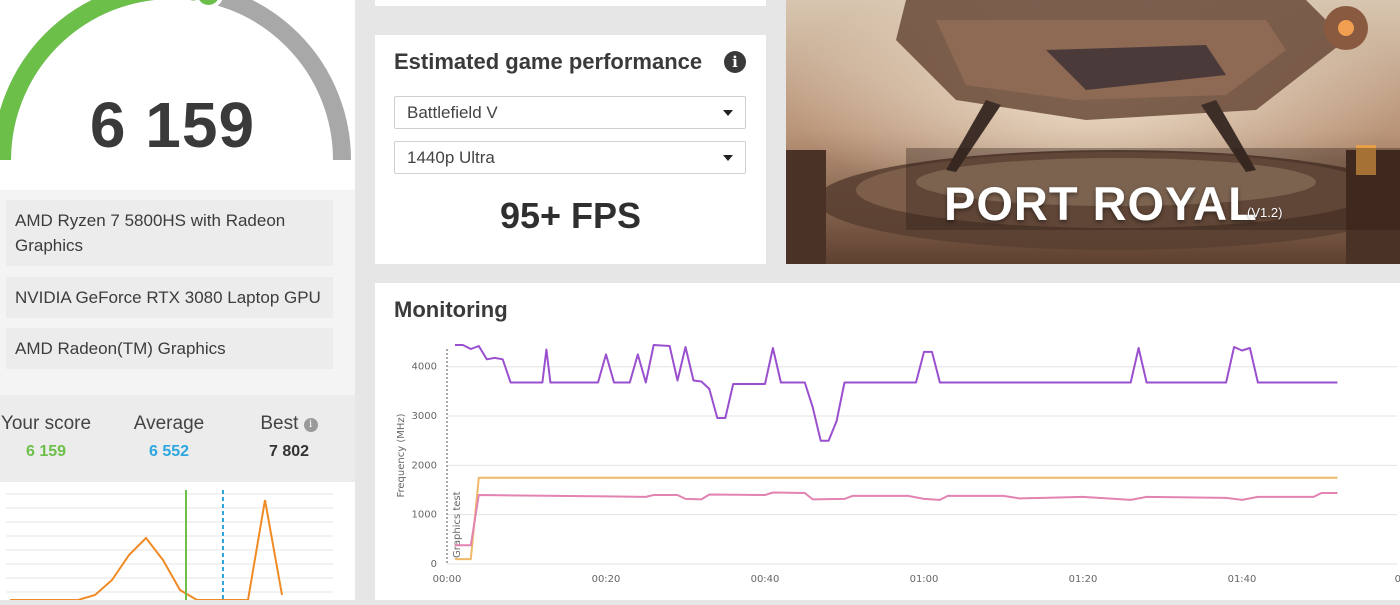  I want to click on score-gauge-arc, so click(175, 80).